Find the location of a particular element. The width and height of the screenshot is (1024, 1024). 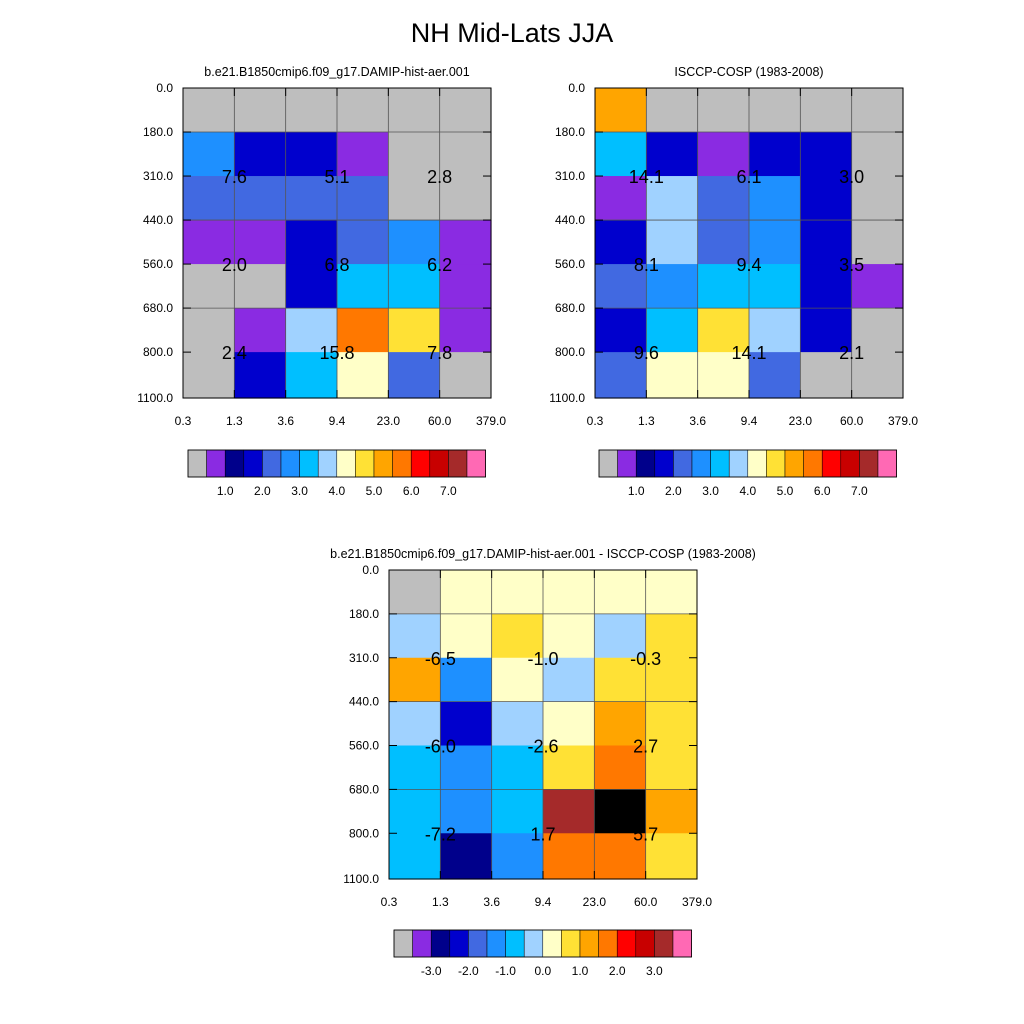

data-label: 6.1 is located at coordinates (748, 177).